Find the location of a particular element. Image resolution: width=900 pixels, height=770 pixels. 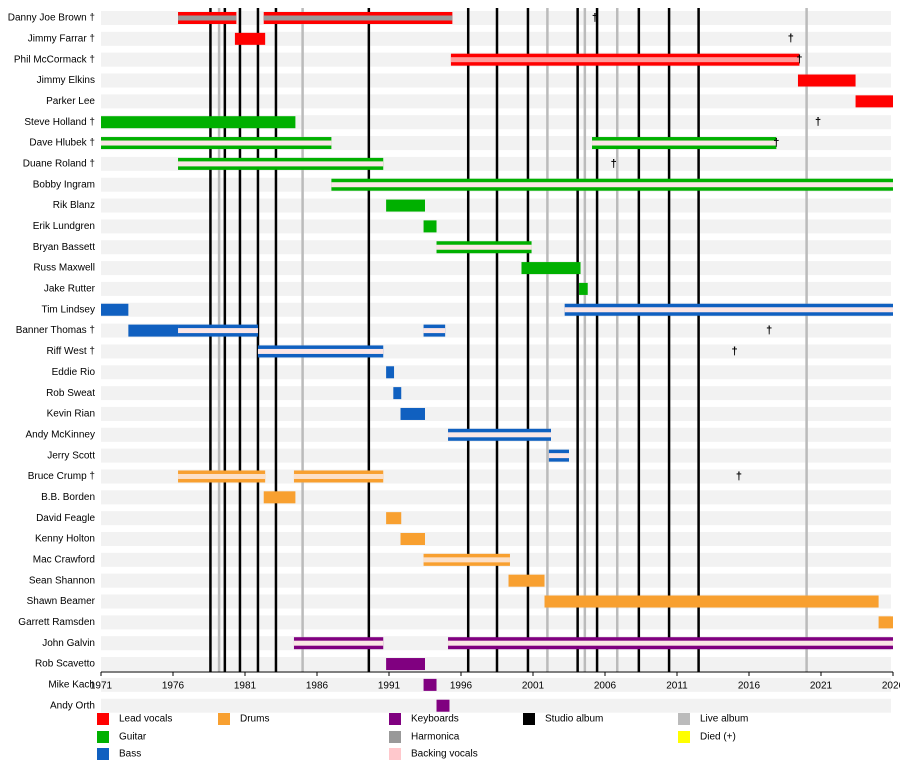

legend-label: Harmonica is located at coordinates (435, 737).